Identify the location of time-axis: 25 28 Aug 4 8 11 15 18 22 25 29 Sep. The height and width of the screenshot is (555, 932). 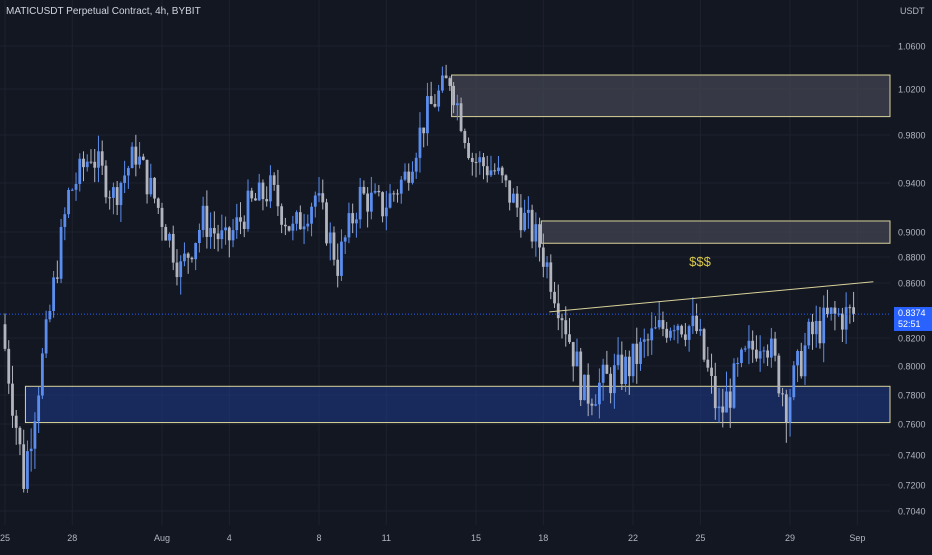
(432, 538).